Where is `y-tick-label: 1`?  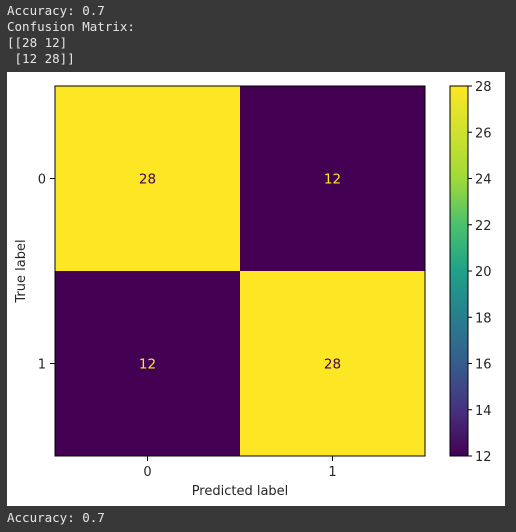
y-tick-label: 1 is located at coordinates (42, 365).